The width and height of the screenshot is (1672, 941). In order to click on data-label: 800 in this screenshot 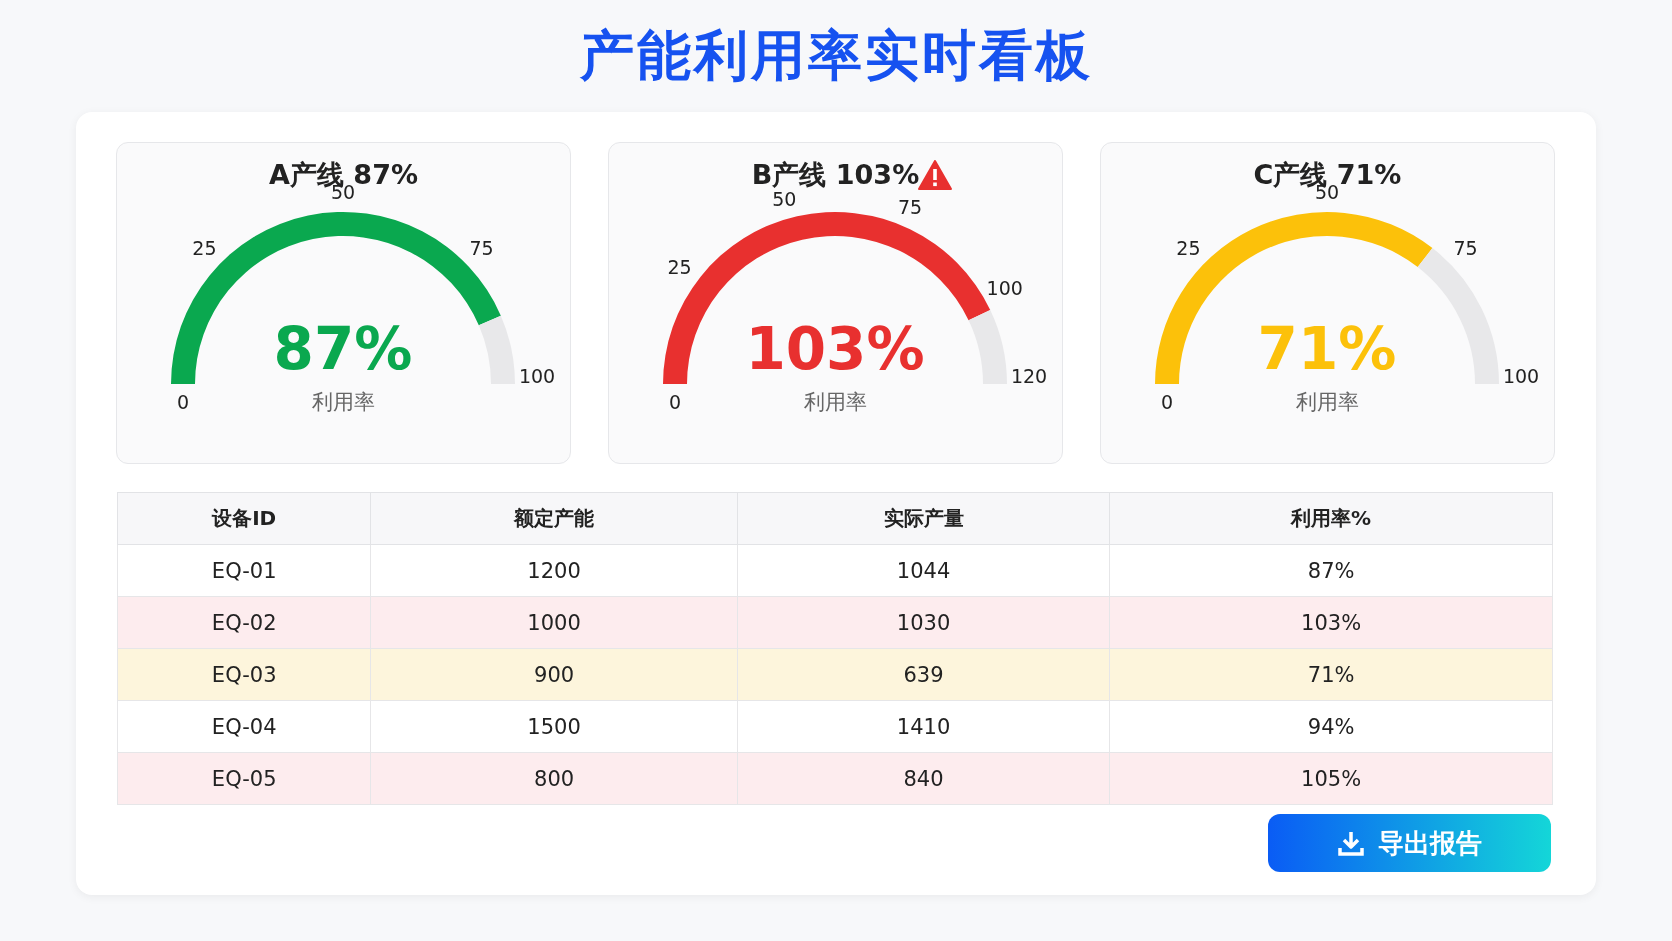, I will do `click(554, 778)`.